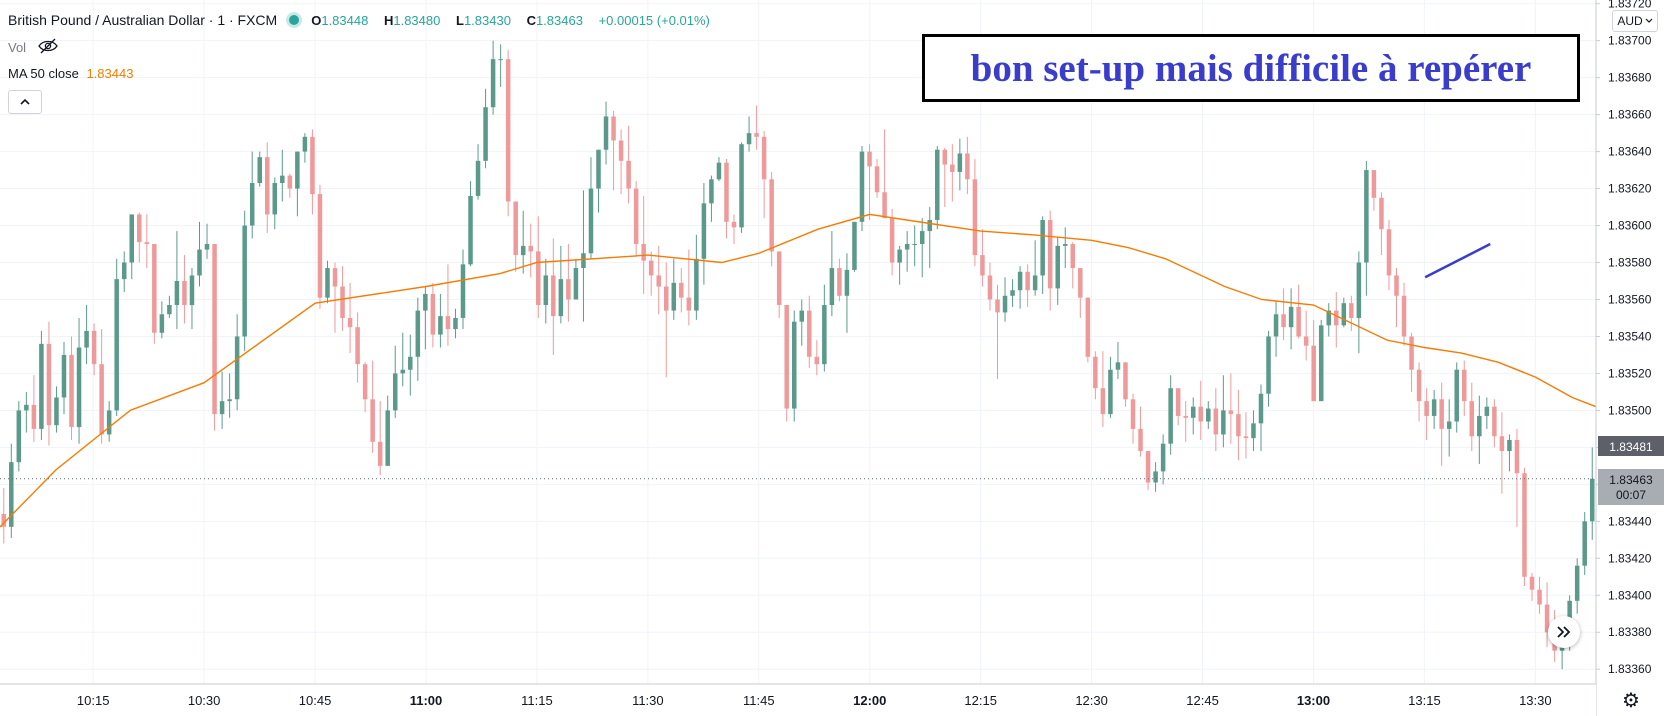 The image size is (1676, 716). I want to click on annotation-trend-line, so click(1457, 260).